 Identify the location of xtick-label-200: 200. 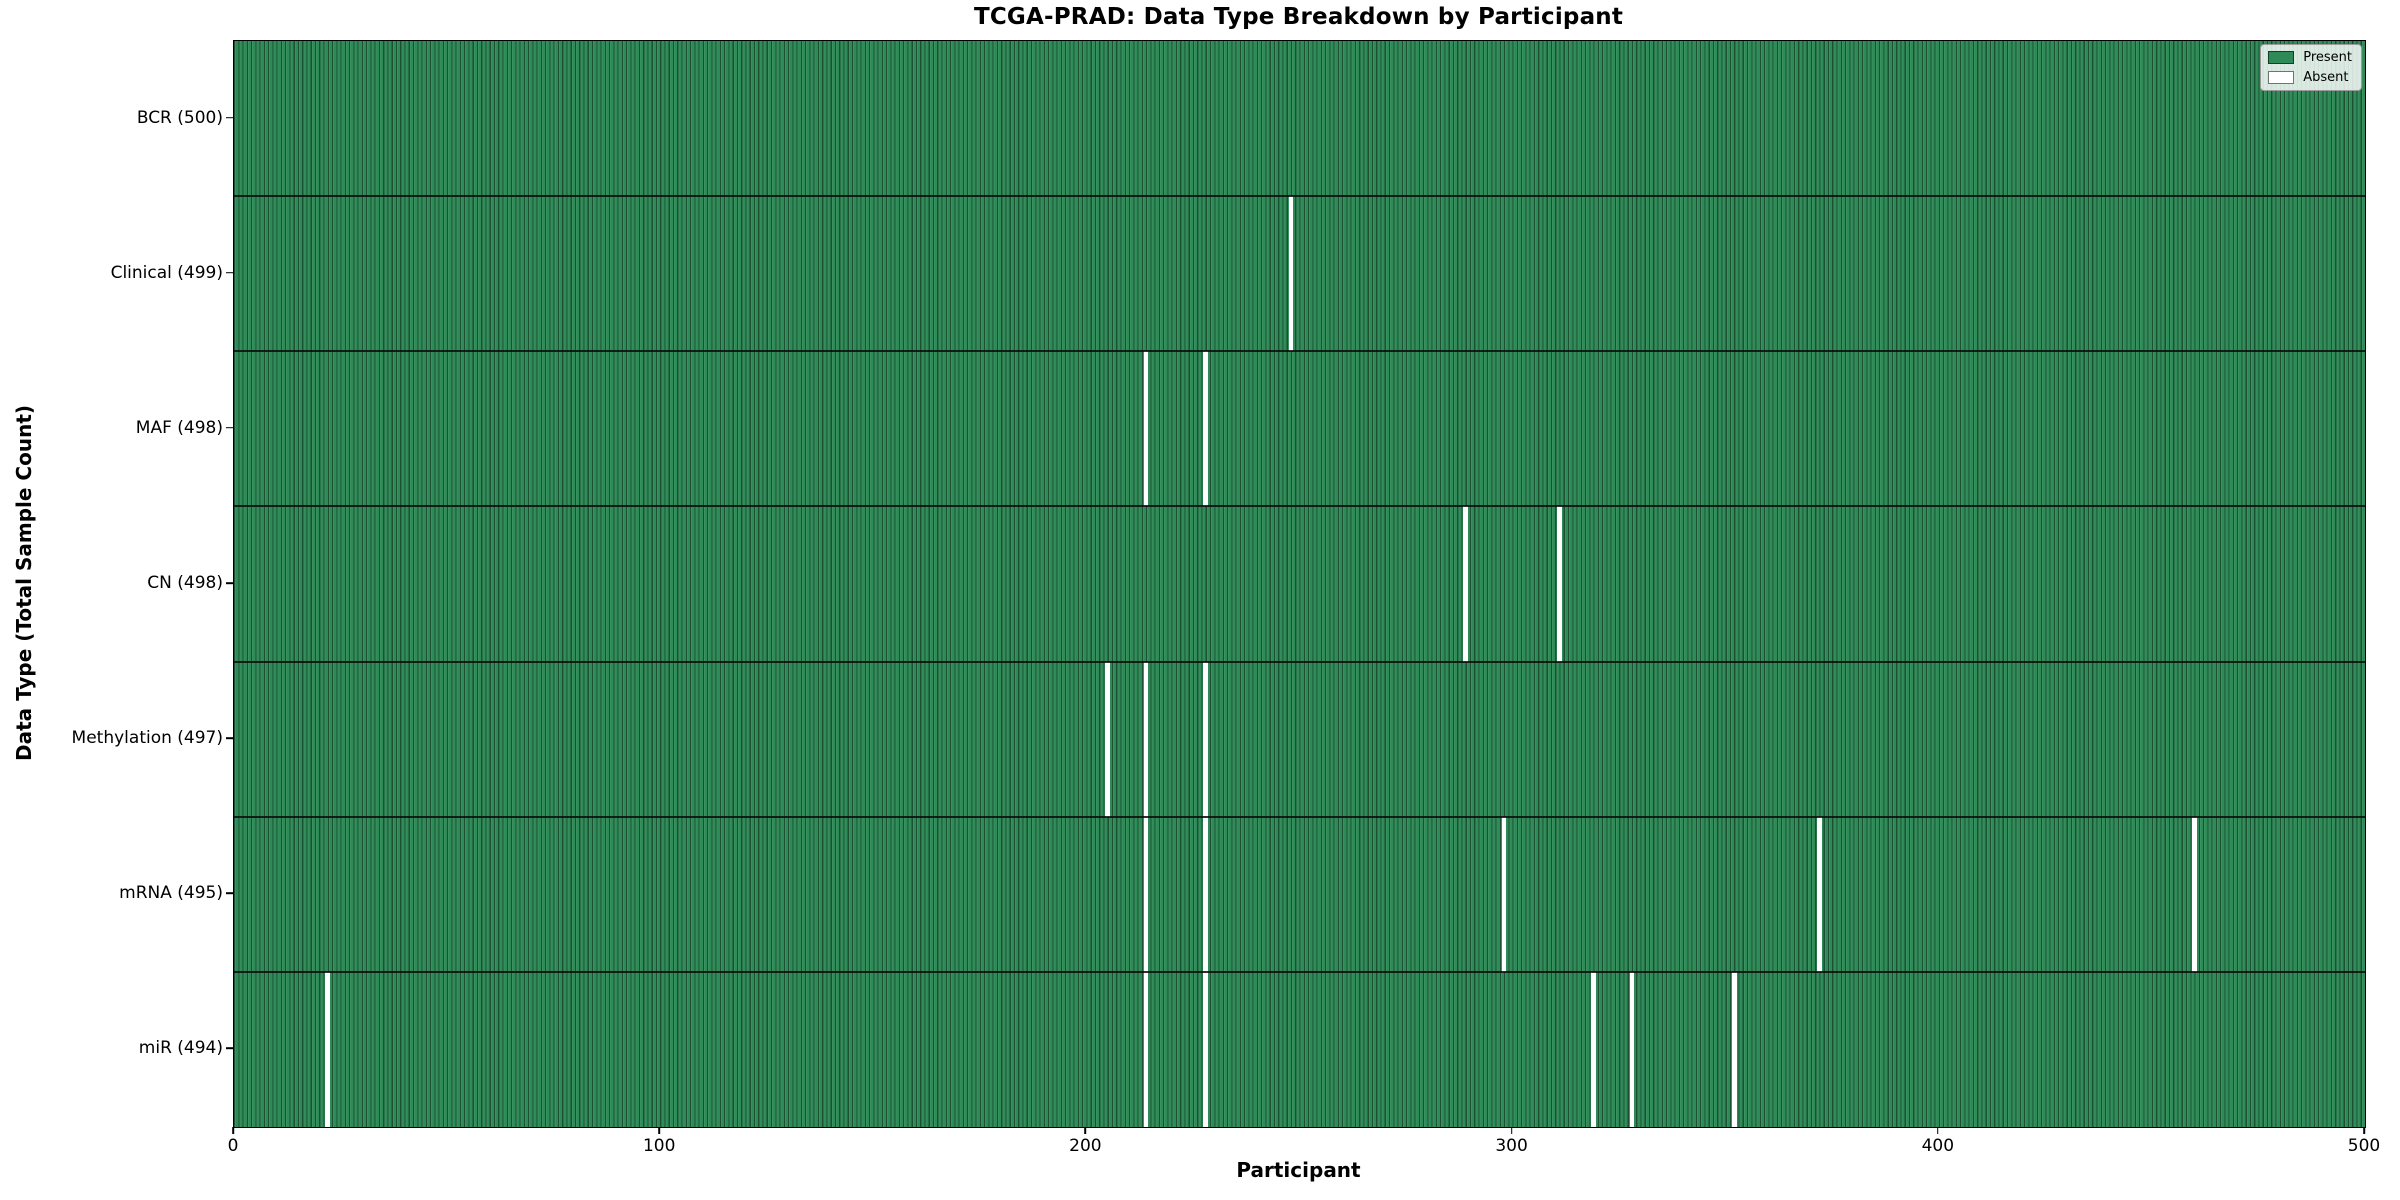
(1085, 1146).